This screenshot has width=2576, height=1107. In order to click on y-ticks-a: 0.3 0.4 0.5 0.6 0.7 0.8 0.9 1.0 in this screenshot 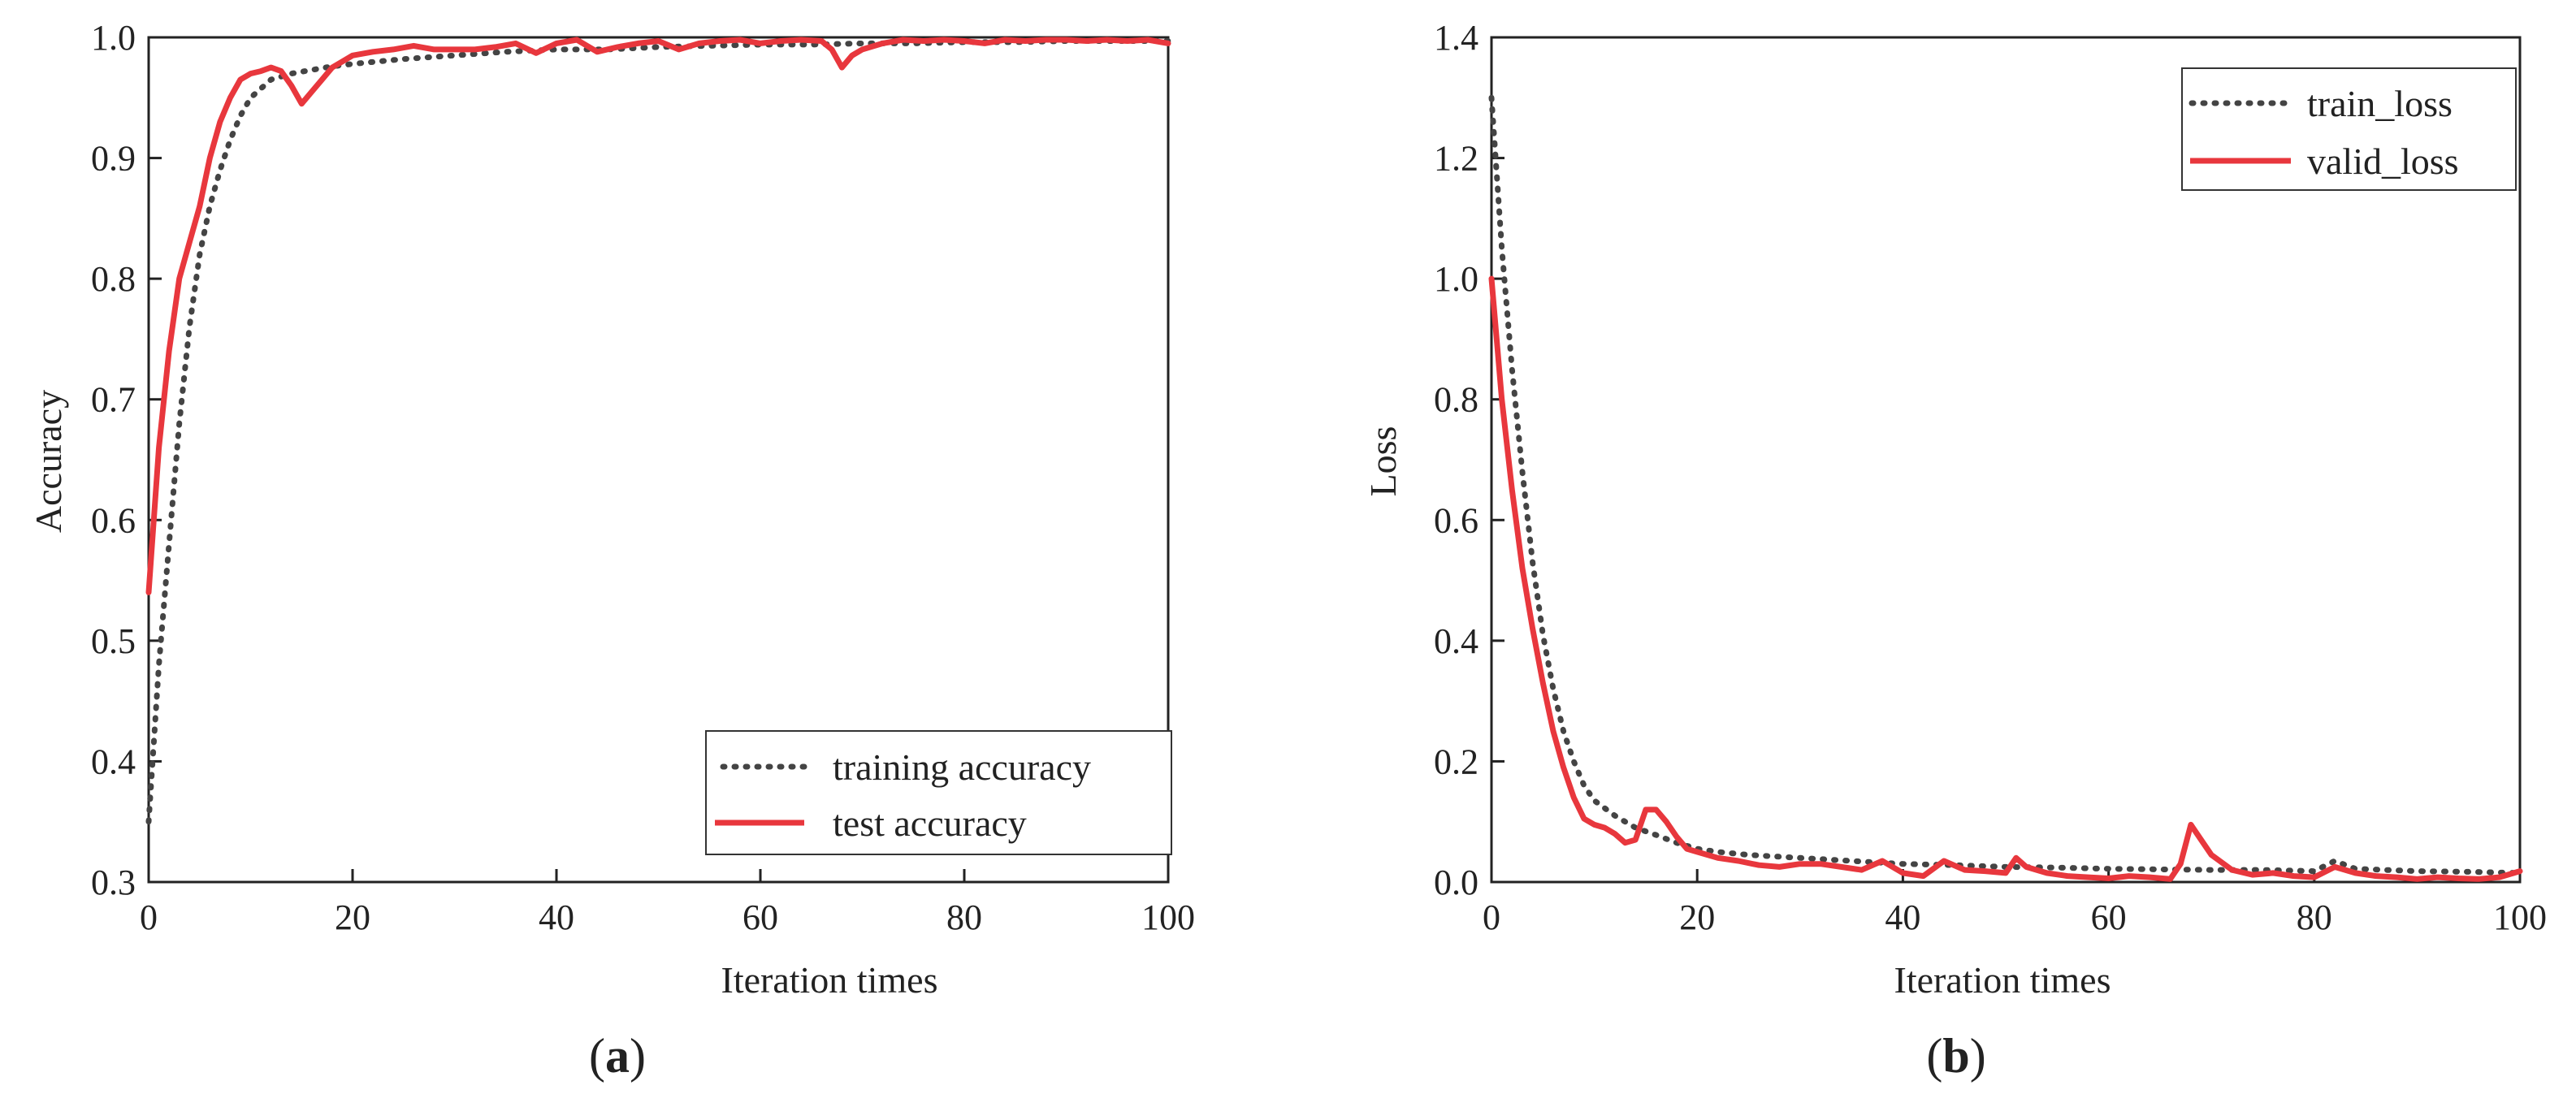, I will do `click(126, 460)`.